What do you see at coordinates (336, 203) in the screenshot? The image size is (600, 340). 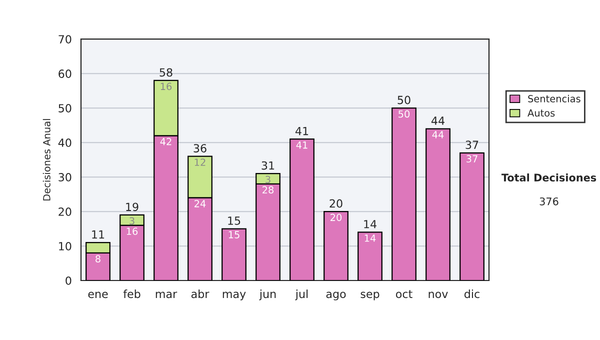 I see `total-label: 20` at bounding box center [336, 203].